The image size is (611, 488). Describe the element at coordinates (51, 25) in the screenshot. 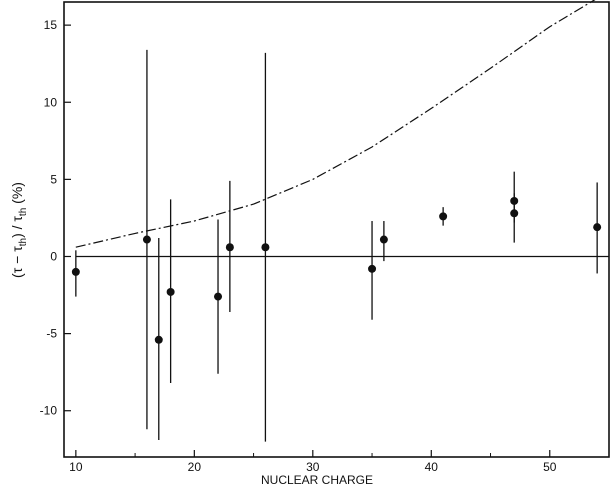

I see `y-tick-label: 15` at that location.